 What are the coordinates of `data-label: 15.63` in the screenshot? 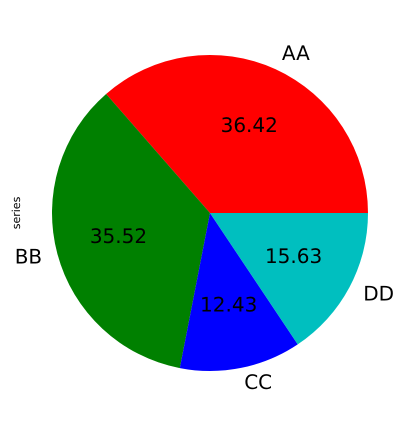 It's located at (293, 256).